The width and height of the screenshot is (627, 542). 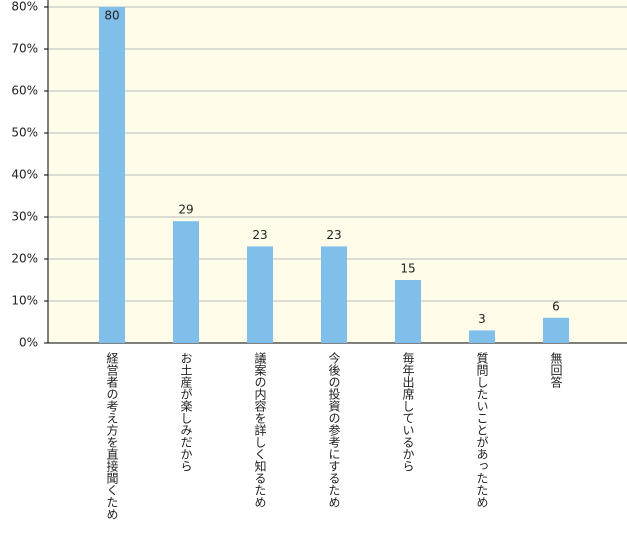 What do you see at coordinates (24, 301) in the screenshot?
I see `y-tick-label: 10%` at bounding box center [24, 301].